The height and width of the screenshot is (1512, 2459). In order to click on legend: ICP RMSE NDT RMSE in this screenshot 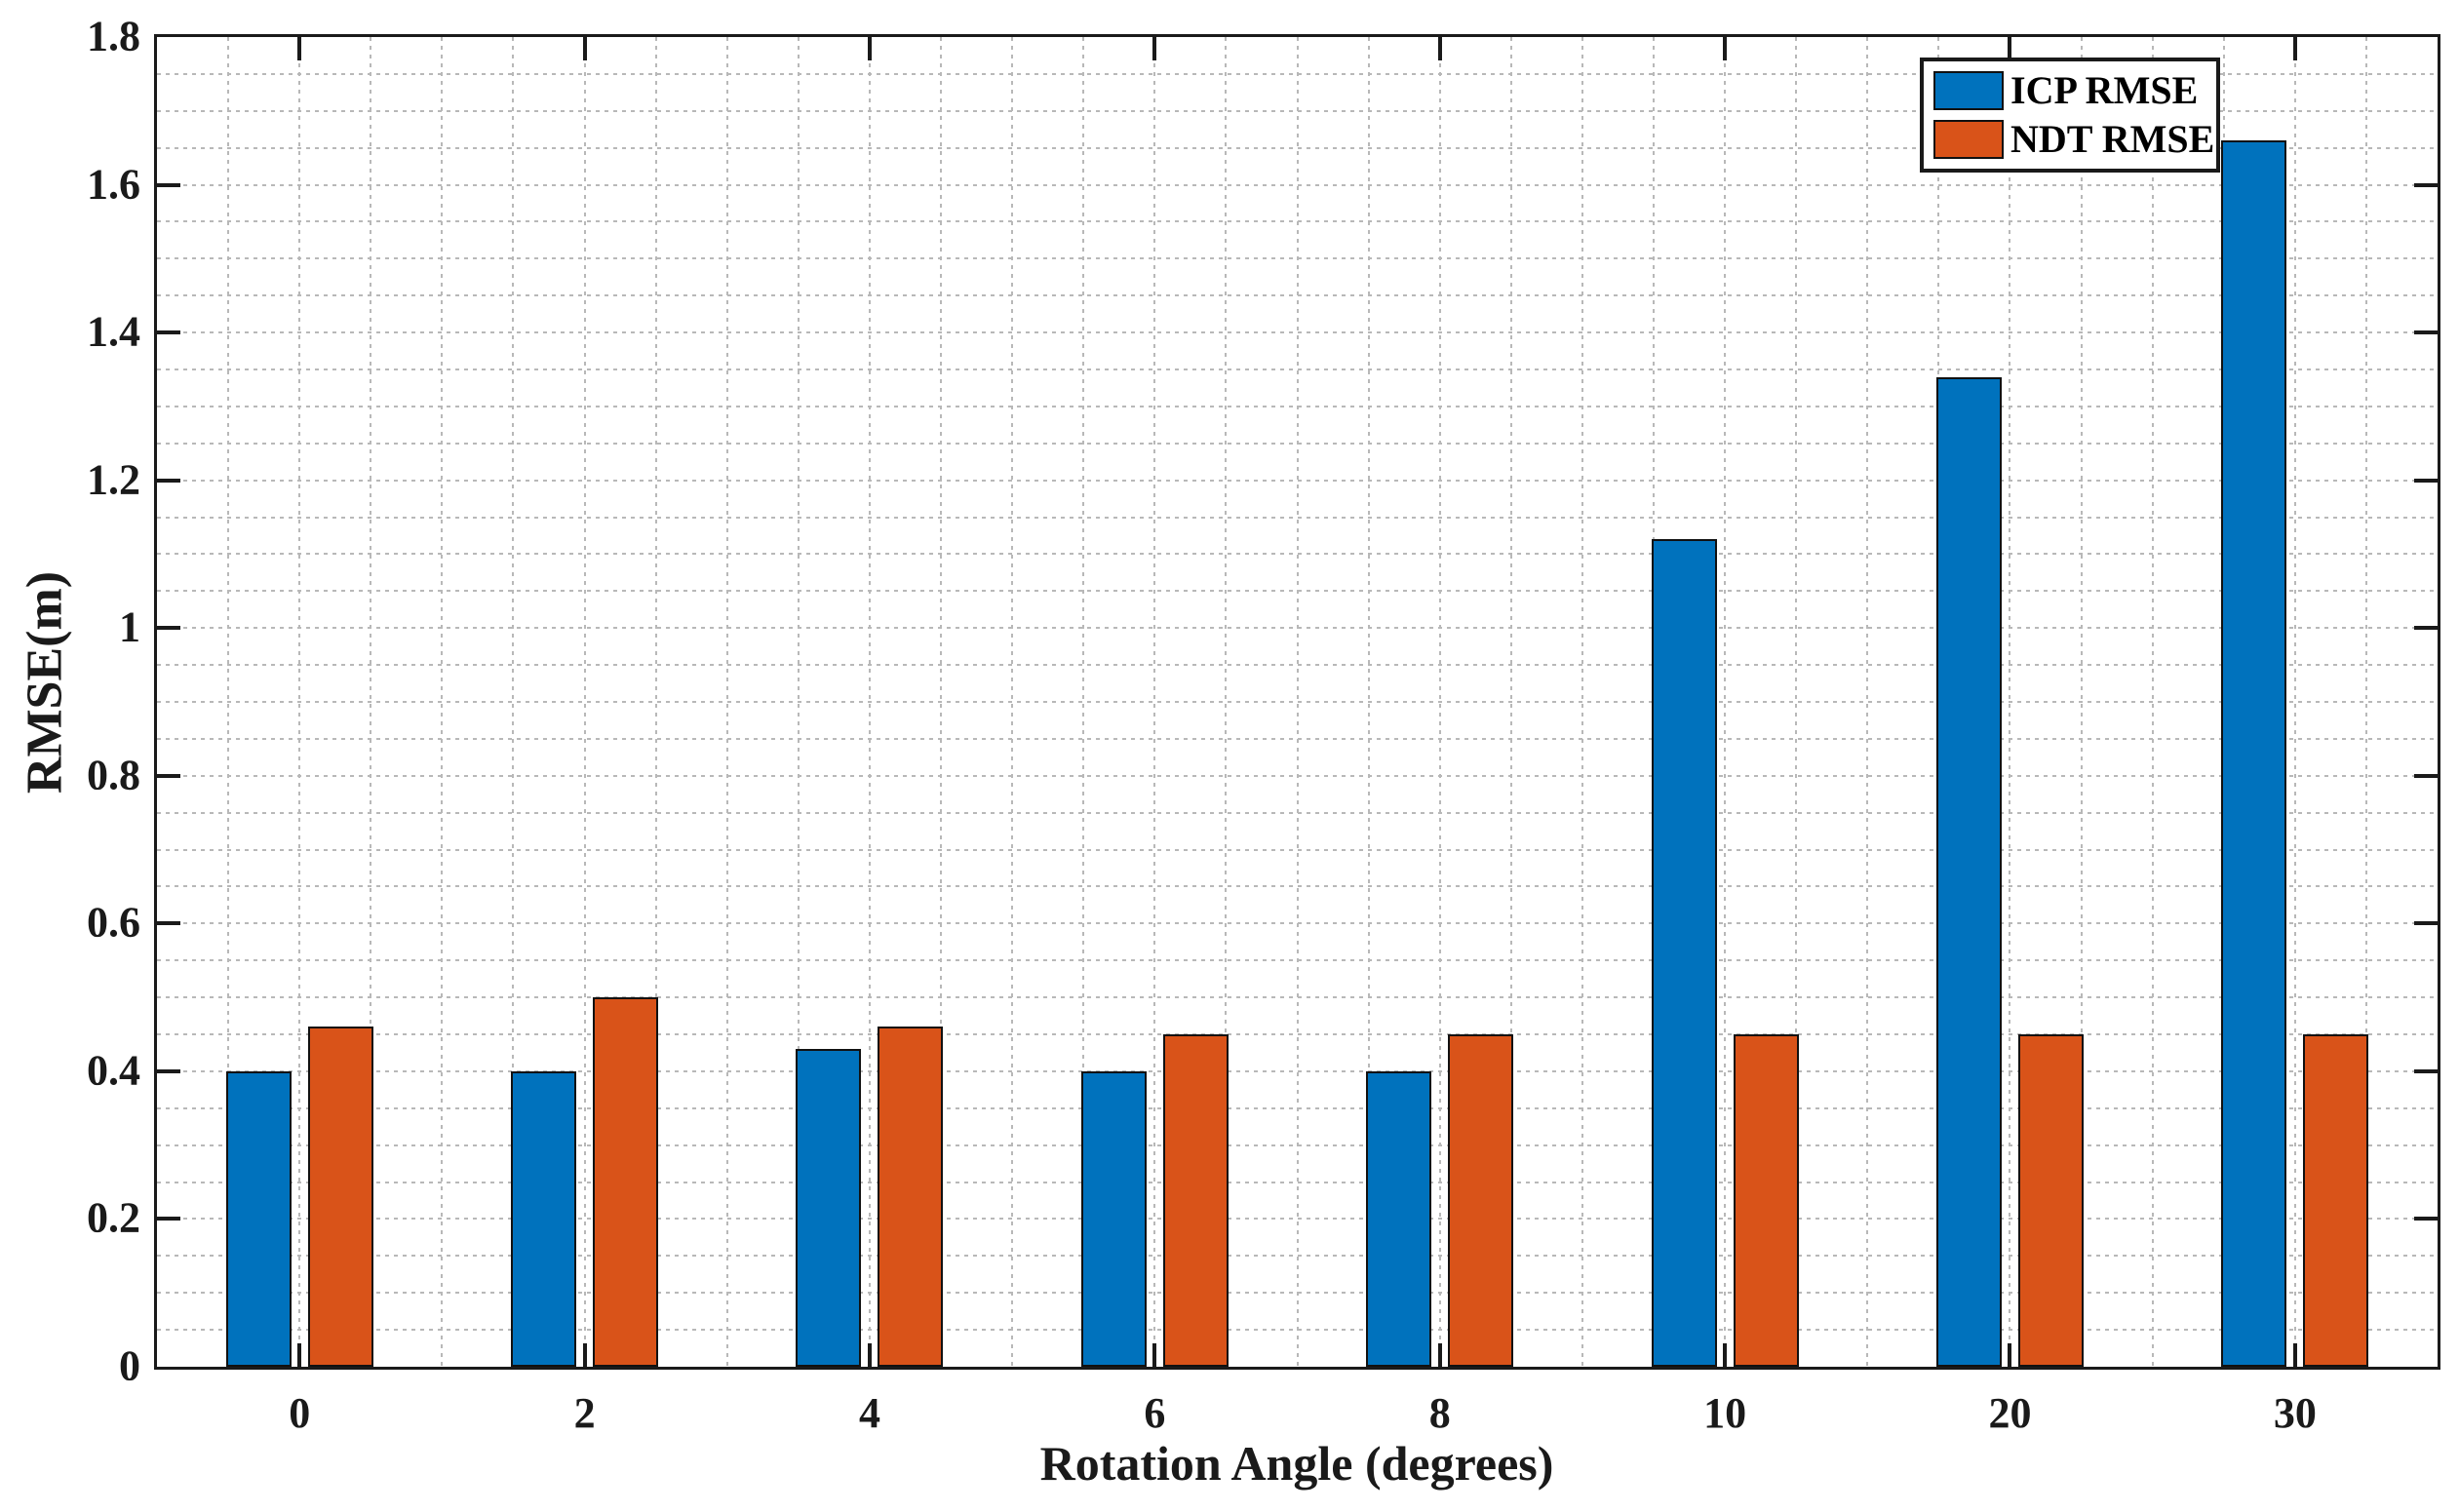, I will do `click(2070, 115)`.